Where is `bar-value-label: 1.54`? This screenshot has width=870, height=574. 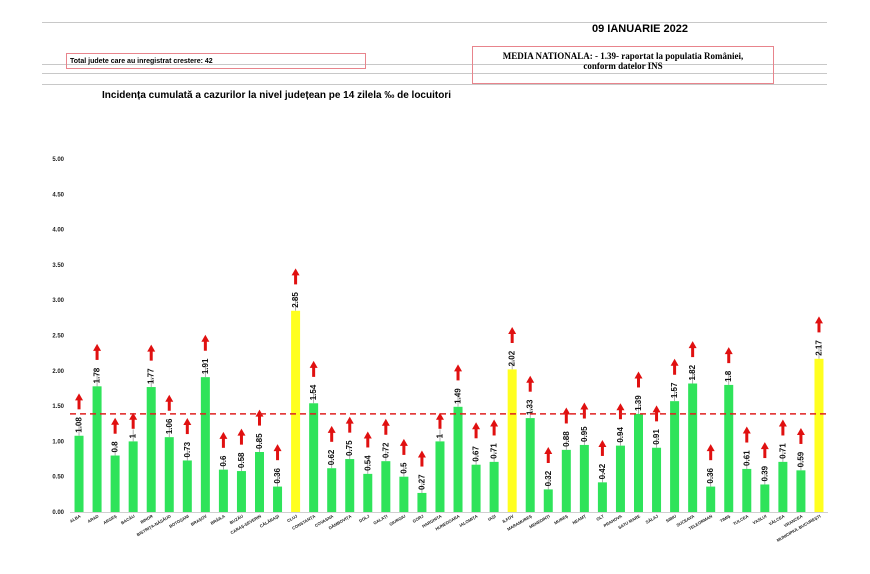 bar-value-label: 1.54 is located at coordinates (313, 392).